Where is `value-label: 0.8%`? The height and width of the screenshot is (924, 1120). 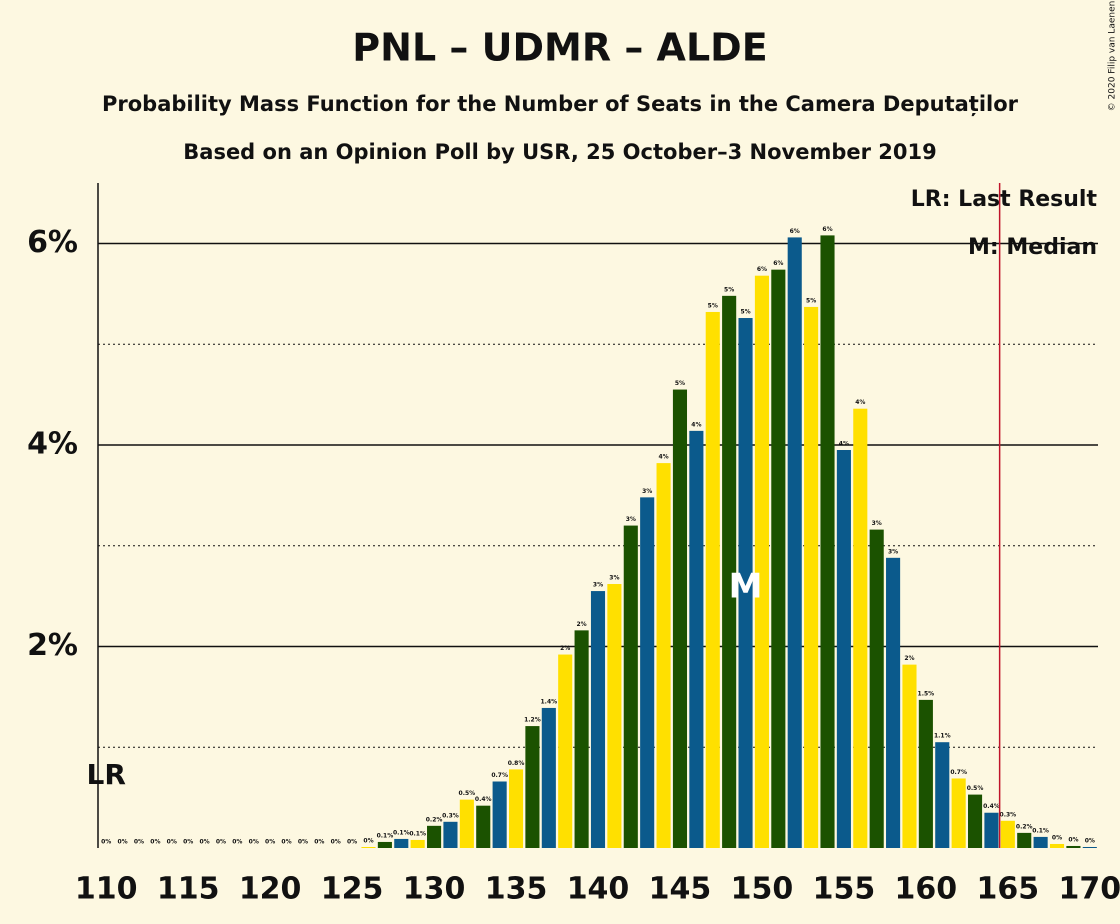 value-label: 0.8% is located at coordinates (516, 763).